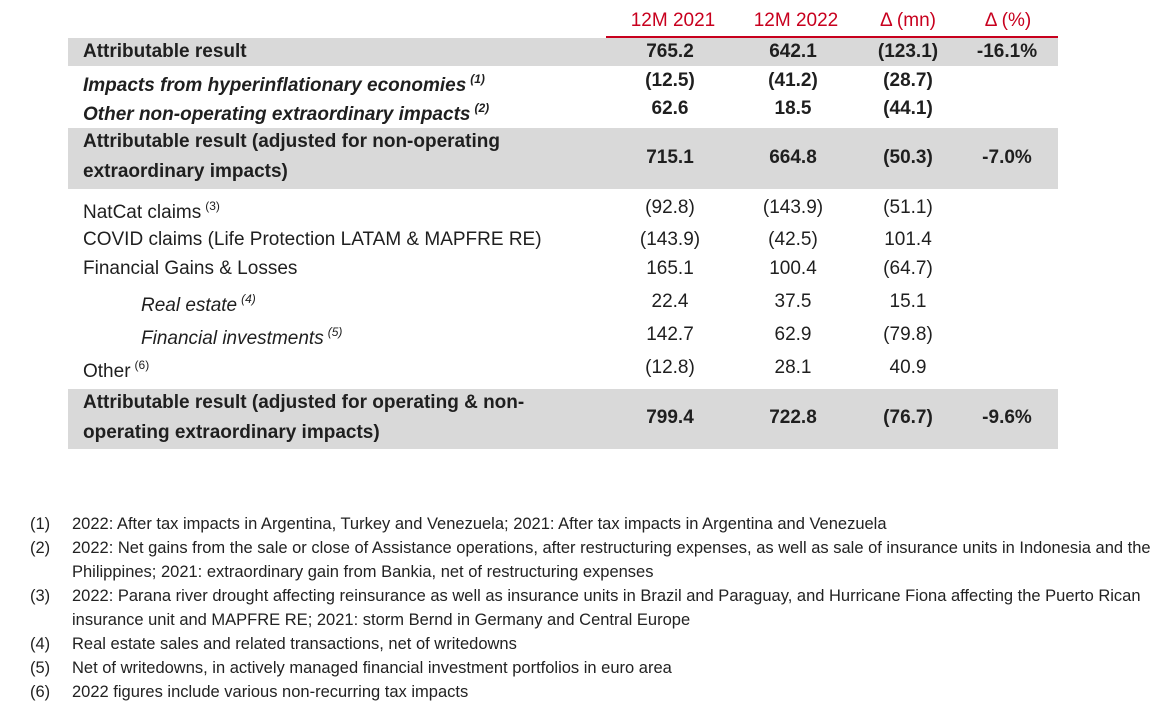 This screenshot has height=715, width=1170. What do you see at coordinates (563, 369) in the screenshot?
I see `table-row: Other (6) (12.8) 28.1 40.9` at bounding box center [563, 369].